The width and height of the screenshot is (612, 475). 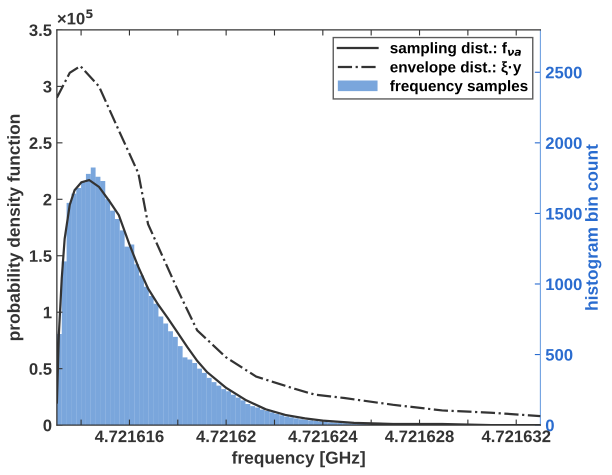 What do you see at coordinates (47, 426) in the screenshot?
I see `y-tick-label: 0` at bounding box center [47, 426].